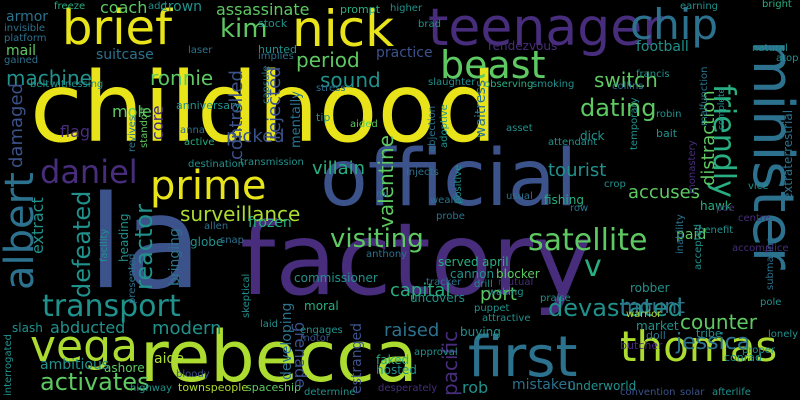  Describe the element at coordinates (157, 6) in the screenshot. I see `word-add: add` at that location.